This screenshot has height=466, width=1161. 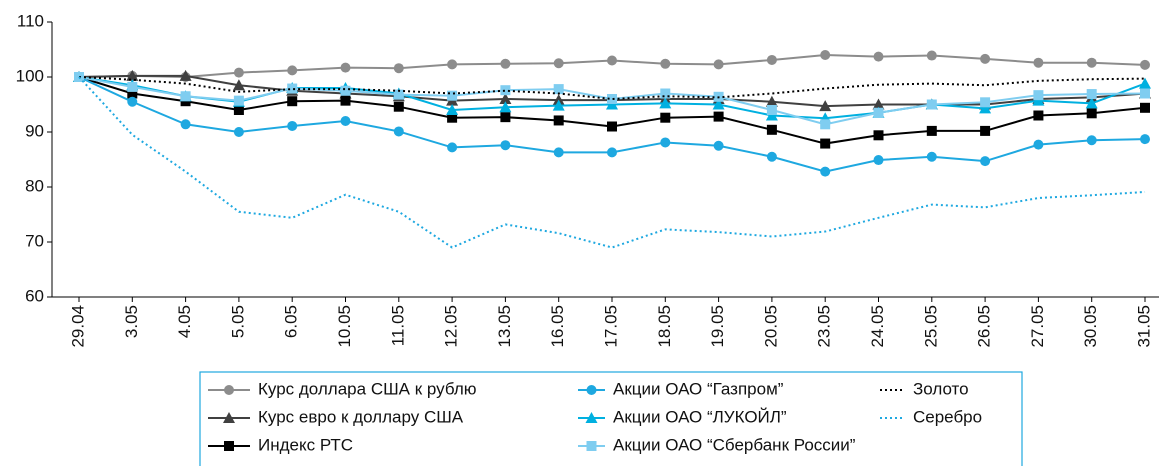 I want to click on y-tick-label: 80, so click(x=34, y=185).